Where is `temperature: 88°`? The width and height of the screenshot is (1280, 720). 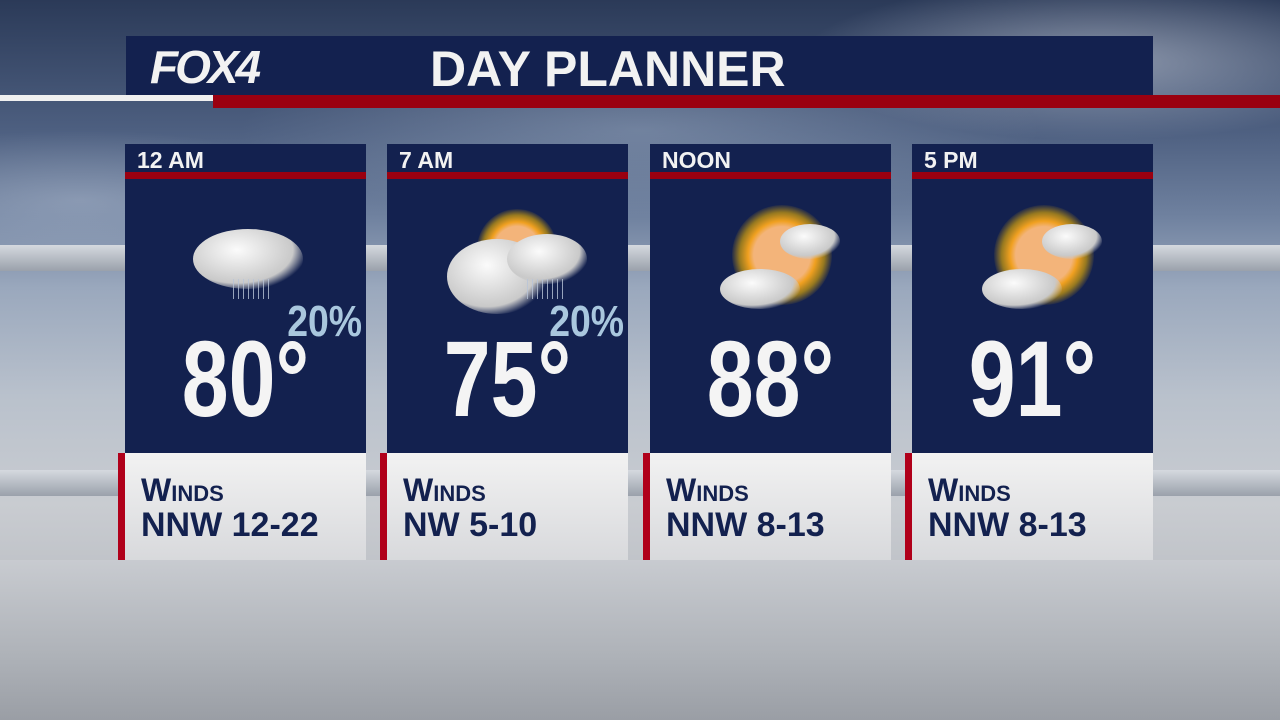 temperature: 88° is located at coordinates (770, 378).